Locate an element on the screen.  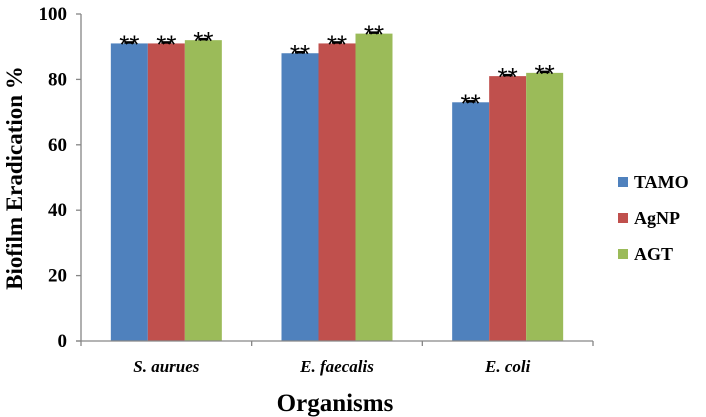
legend: TAMO AgNP AGT is located at coordinates (653, 218).